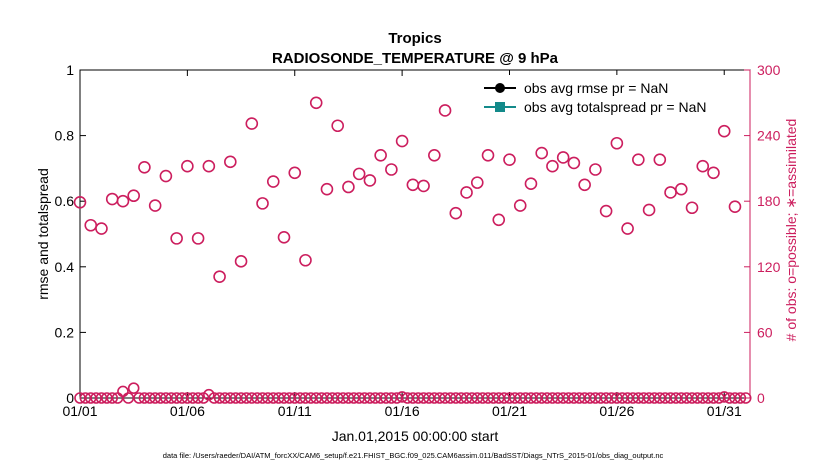 Image resolution: width=830 pixels, height=470 pixels. I want to click on x-tick-label: 01/16, so click(402, 411).